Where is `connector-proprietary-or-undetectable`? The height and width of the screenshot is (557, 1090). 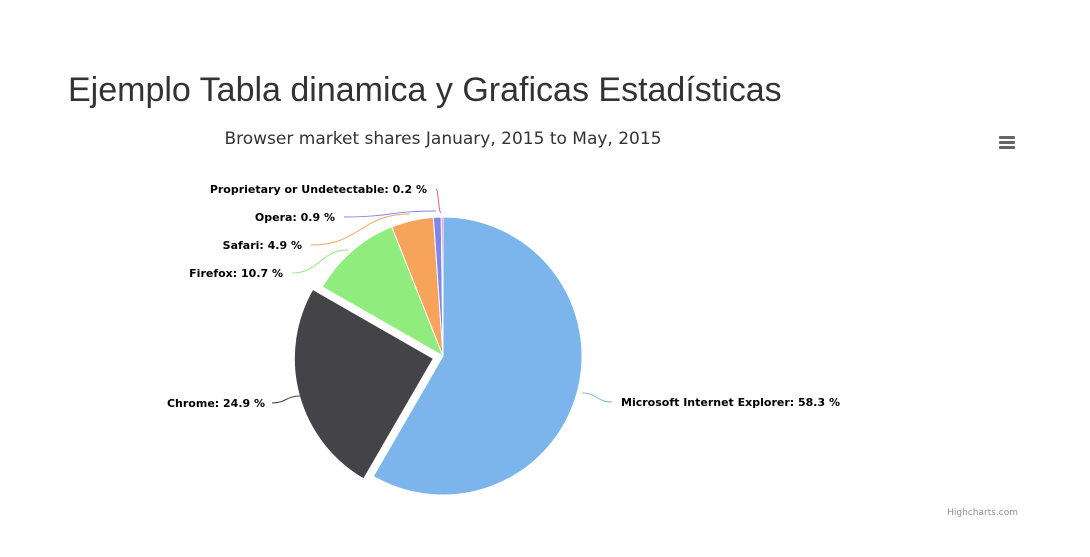 connector-proprietary-or-undetectable is located at coordinates (438, 201).